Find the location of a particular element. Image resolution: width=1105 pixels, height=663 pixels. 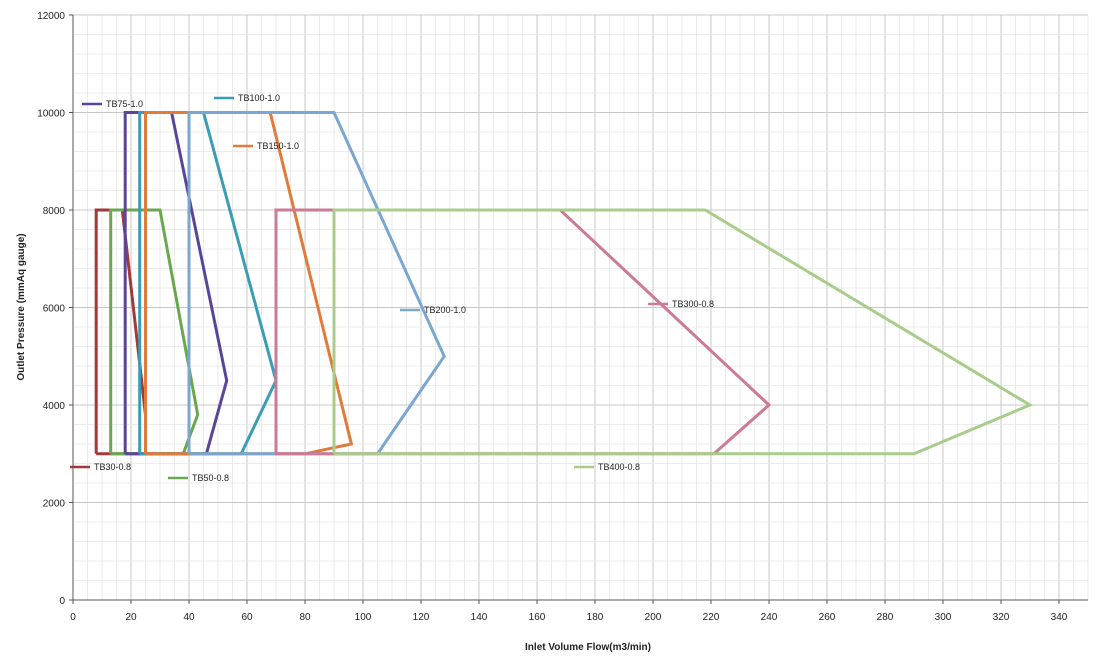

series-label-text: TB30-0.8 is located at coordinates (112, 467).